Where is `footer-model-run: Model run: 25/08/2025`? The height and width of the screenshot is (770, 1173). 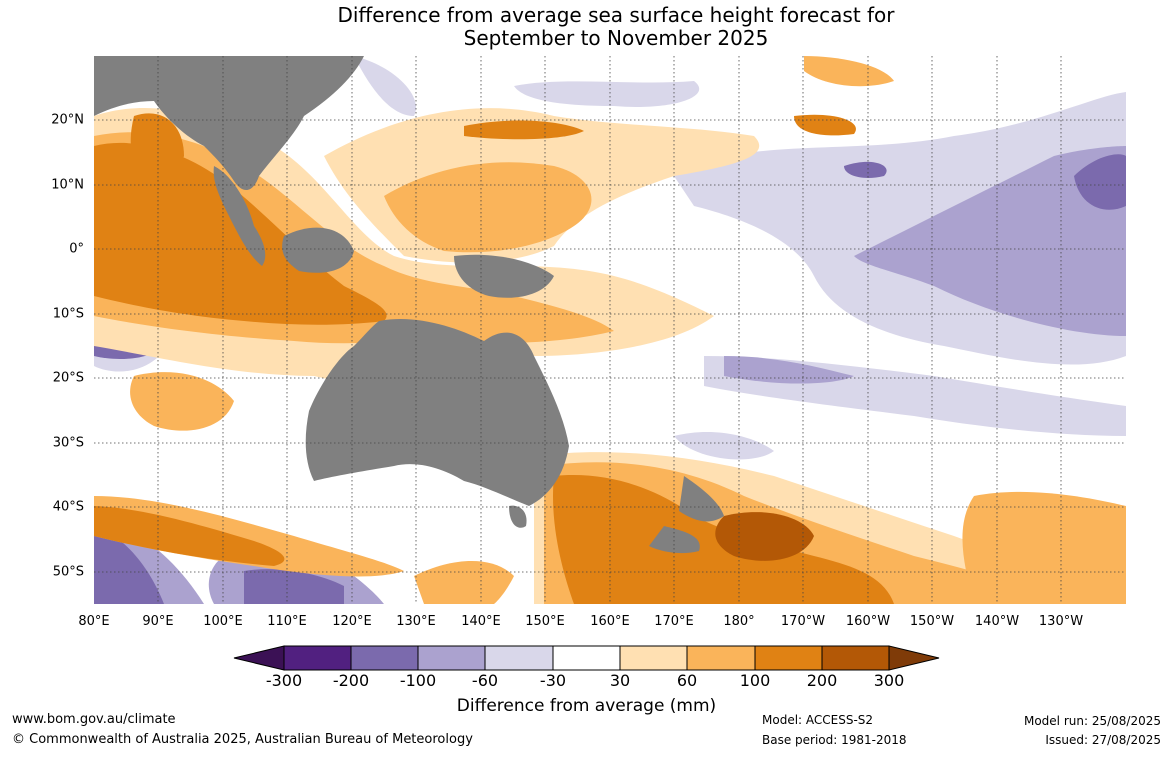 footer-model-run: Model run: 25/08/2025 is located at coordinates (1092, 721).